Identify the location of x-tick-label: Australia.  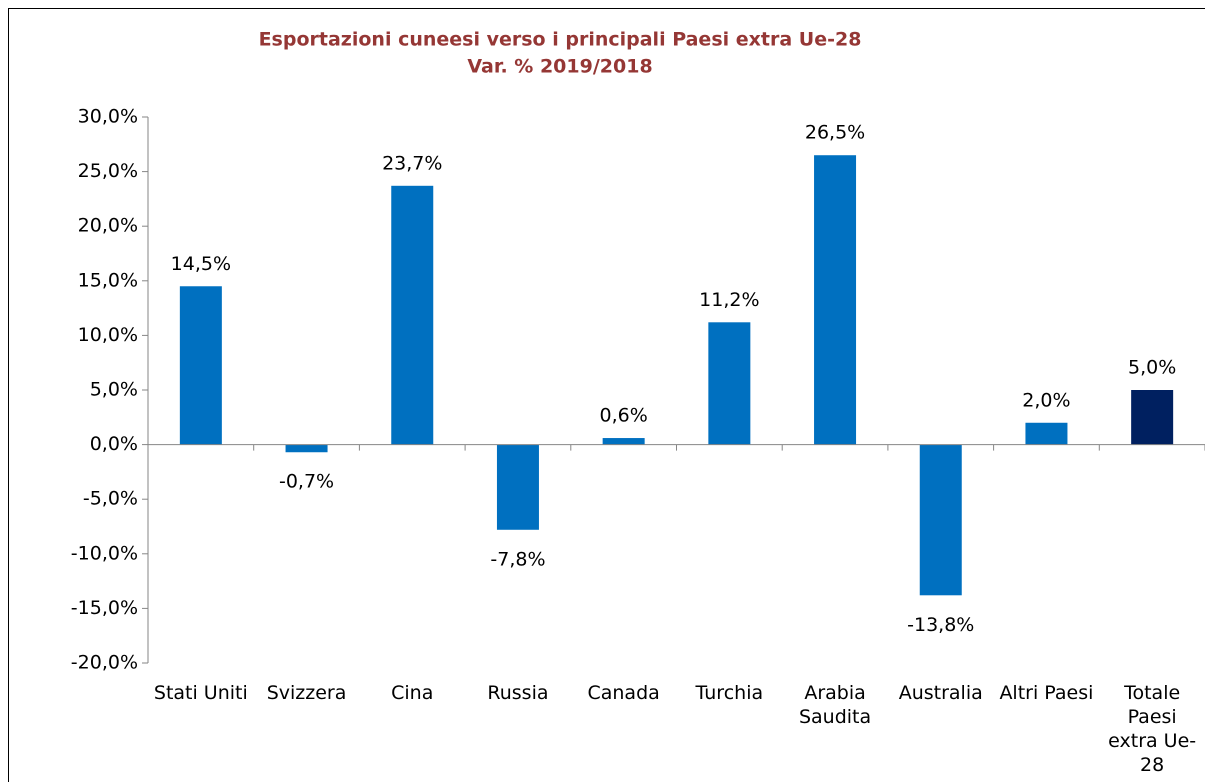
(940, 693).